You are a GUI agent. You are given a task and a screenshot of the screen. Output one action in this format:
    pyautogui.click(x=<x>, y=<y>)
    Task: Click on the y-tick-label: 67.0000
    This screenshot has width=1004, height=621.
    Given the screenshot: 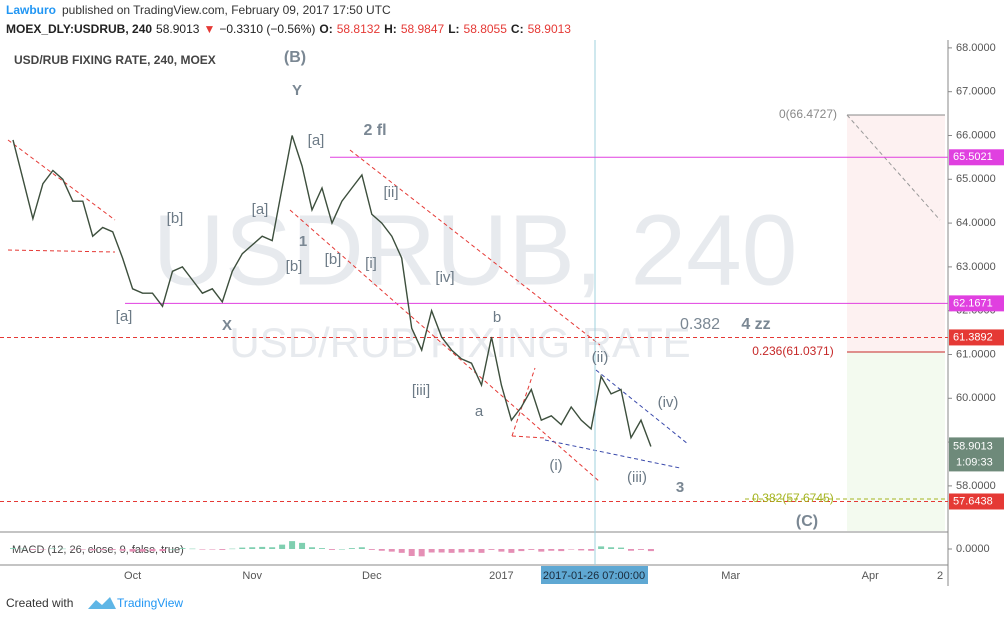 What is the action you would take?
    pyautogui.click(x=976, y=92)
    